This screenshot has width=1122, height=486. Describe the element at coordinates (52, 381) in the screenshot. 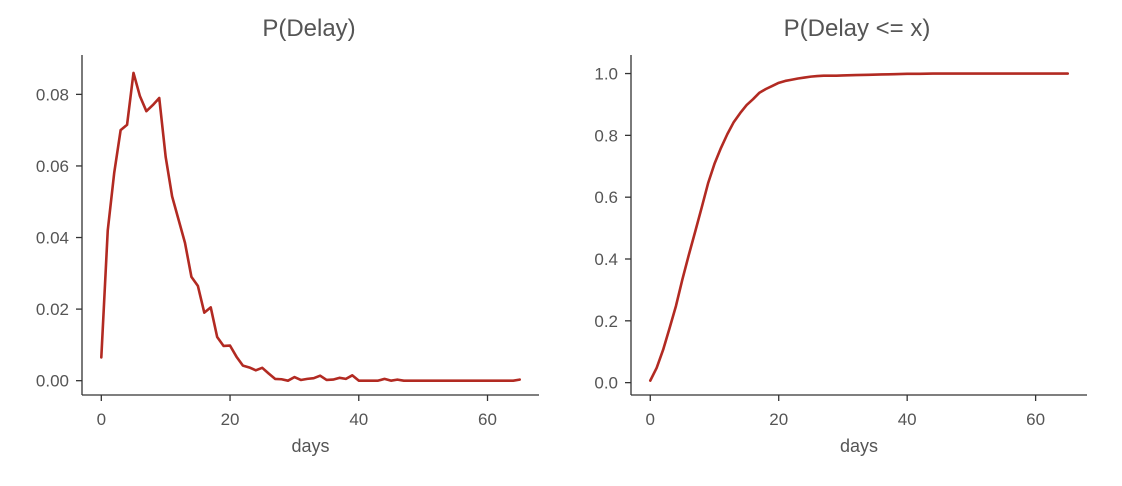

I see `pdf-y-tick-label: 0.00` at that location.